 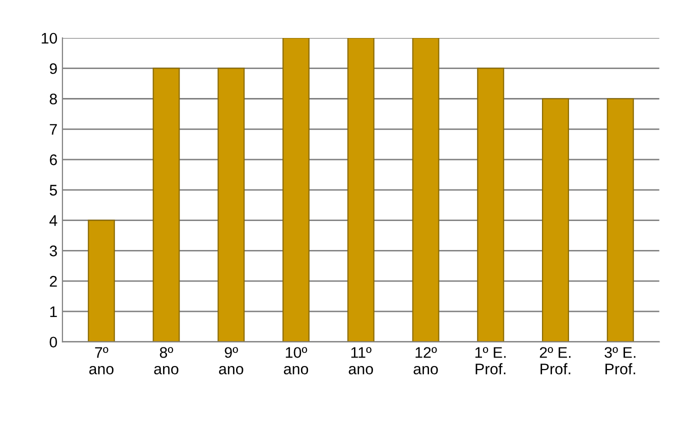 I want to click on x-tick-label: 10º ano, so click(x=296, y=360).